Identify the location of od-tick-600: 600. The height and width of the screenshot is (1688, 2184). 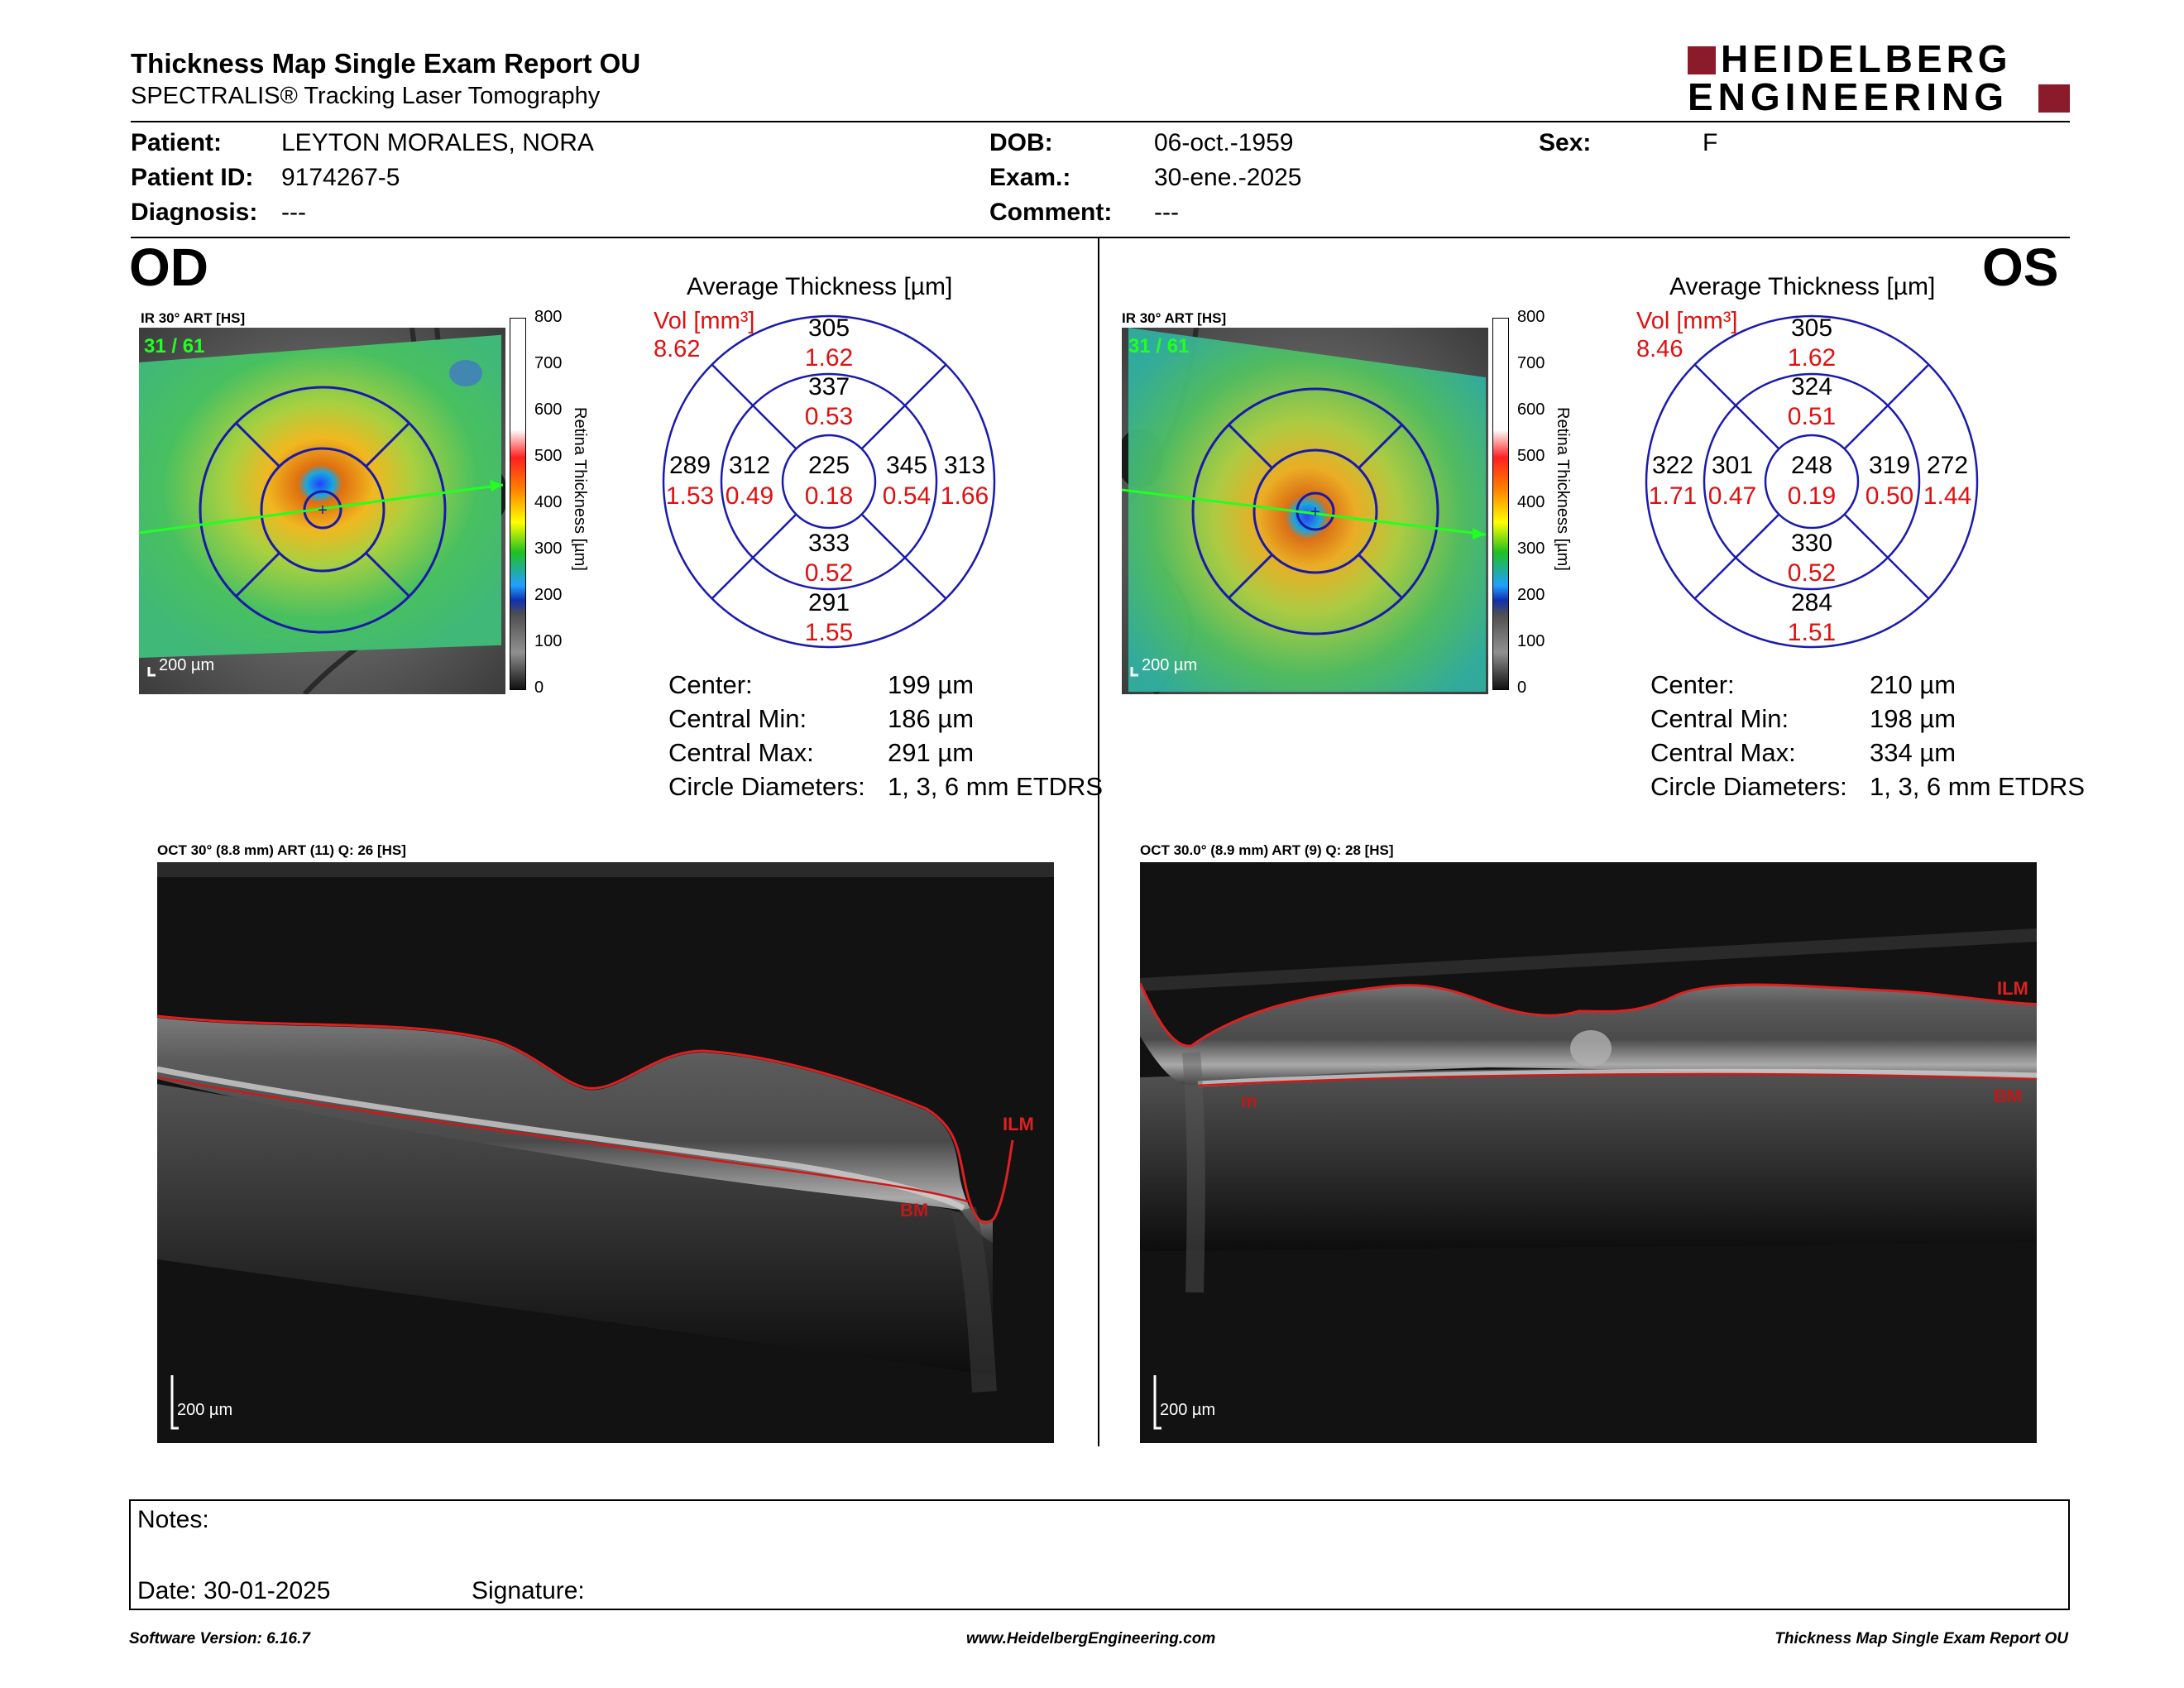
(548, 409).